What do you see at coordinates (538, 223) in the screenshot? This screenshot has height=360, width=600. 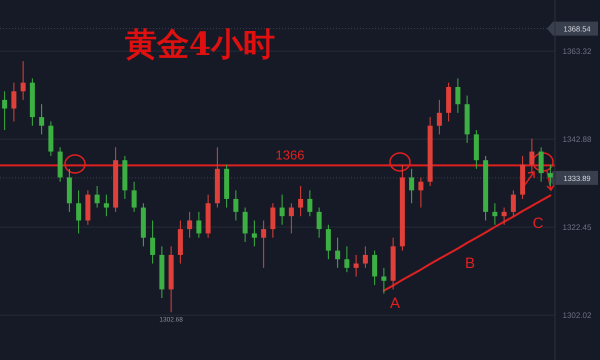 I see `annotation: C` at bounding box center [538, 223].